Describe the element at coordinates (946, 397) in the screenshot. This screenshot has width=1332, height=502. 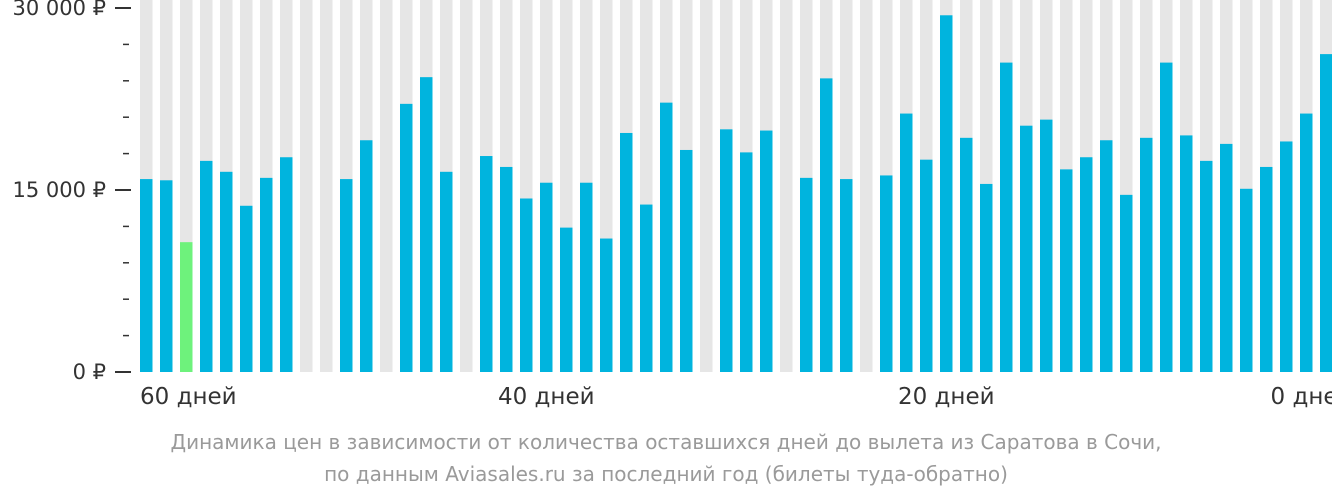
I see `x-tick-label: 20 дней` at that location.